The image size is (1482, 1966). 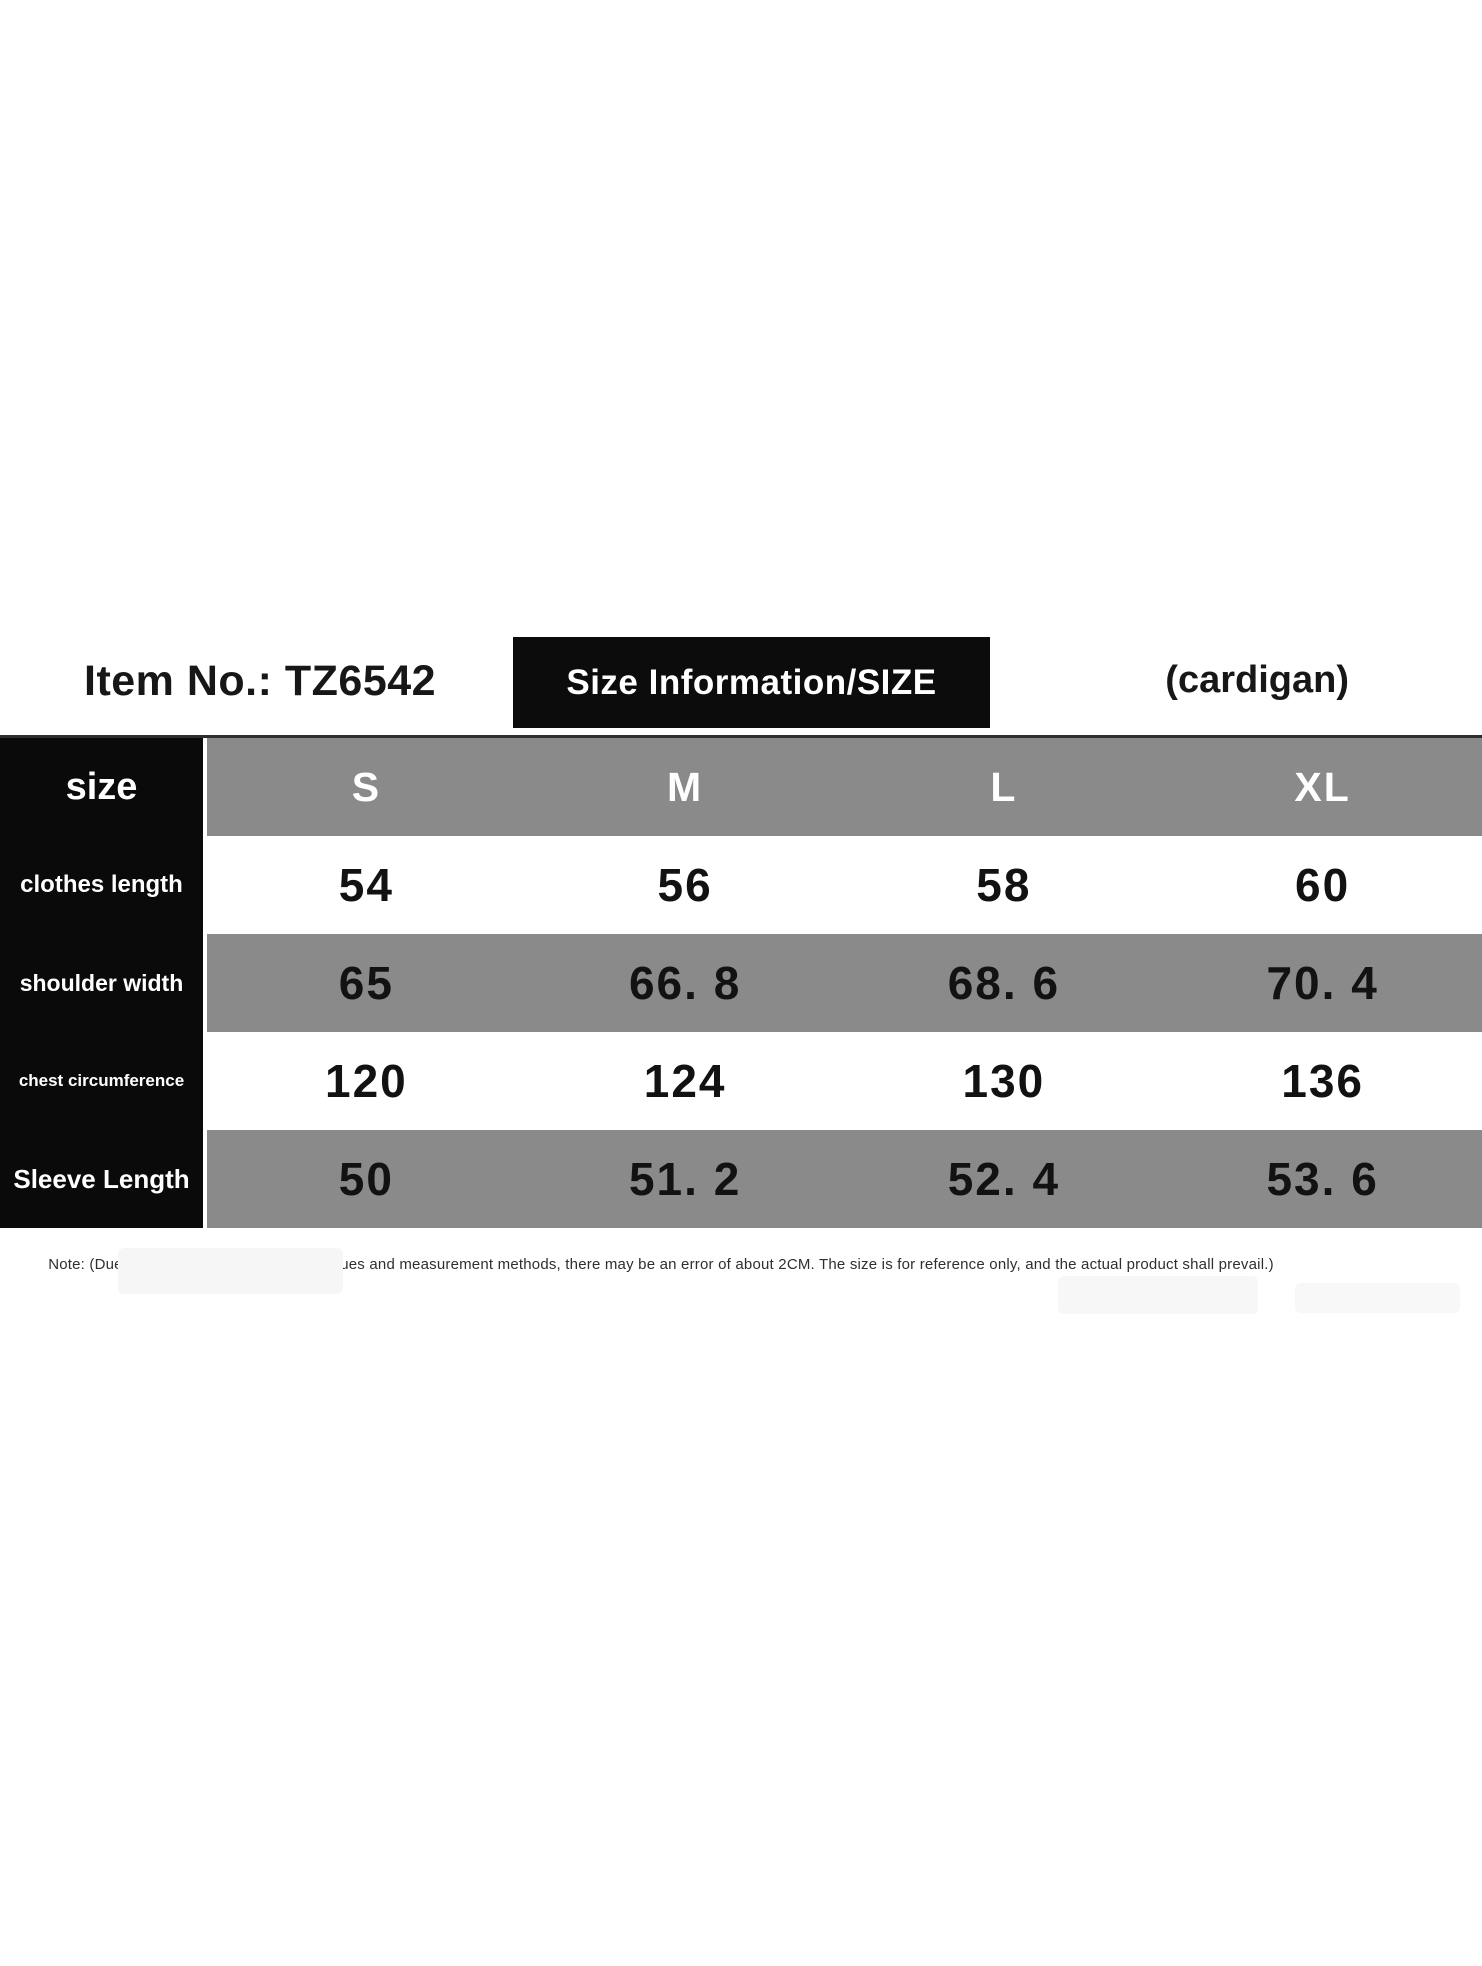 I want to click on cell-shoulder-width-l: 68. 6, so click(x=1004, y=983).